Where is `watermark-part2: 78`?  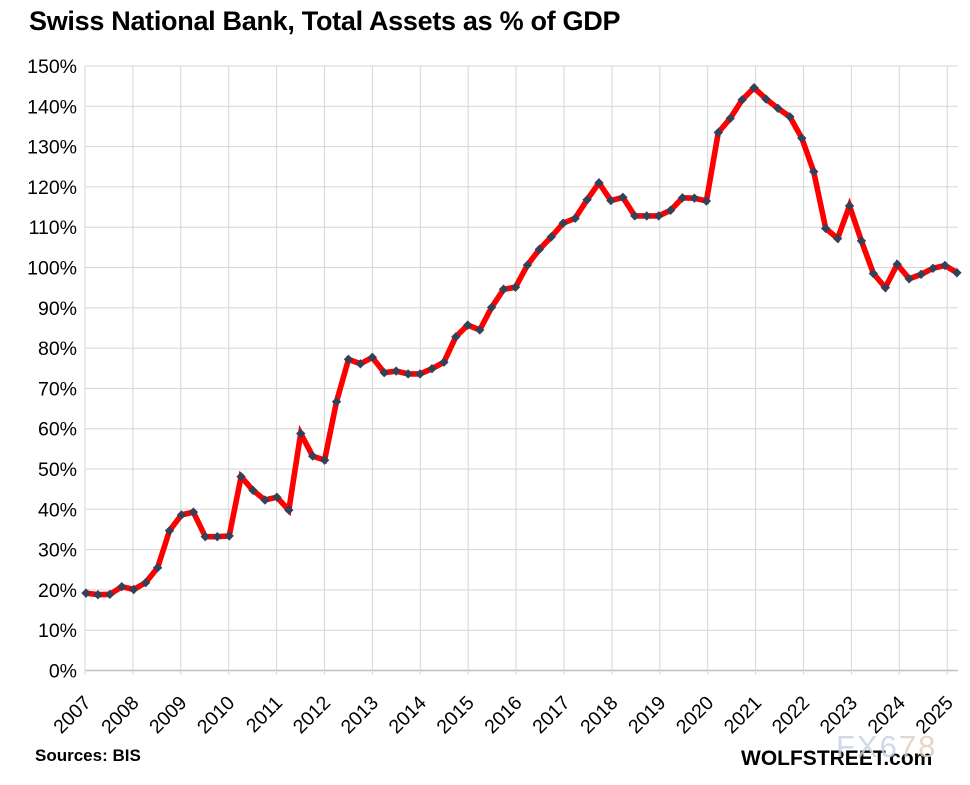
watermark-part2: 78 is located at coordinates (918, 746).